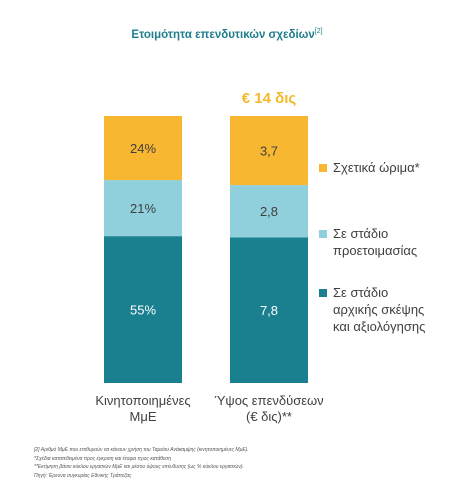 This screenshot has height=498, width=454. I want to click on category-label-1-line-1: (€ δις)**, so click(269, 416).